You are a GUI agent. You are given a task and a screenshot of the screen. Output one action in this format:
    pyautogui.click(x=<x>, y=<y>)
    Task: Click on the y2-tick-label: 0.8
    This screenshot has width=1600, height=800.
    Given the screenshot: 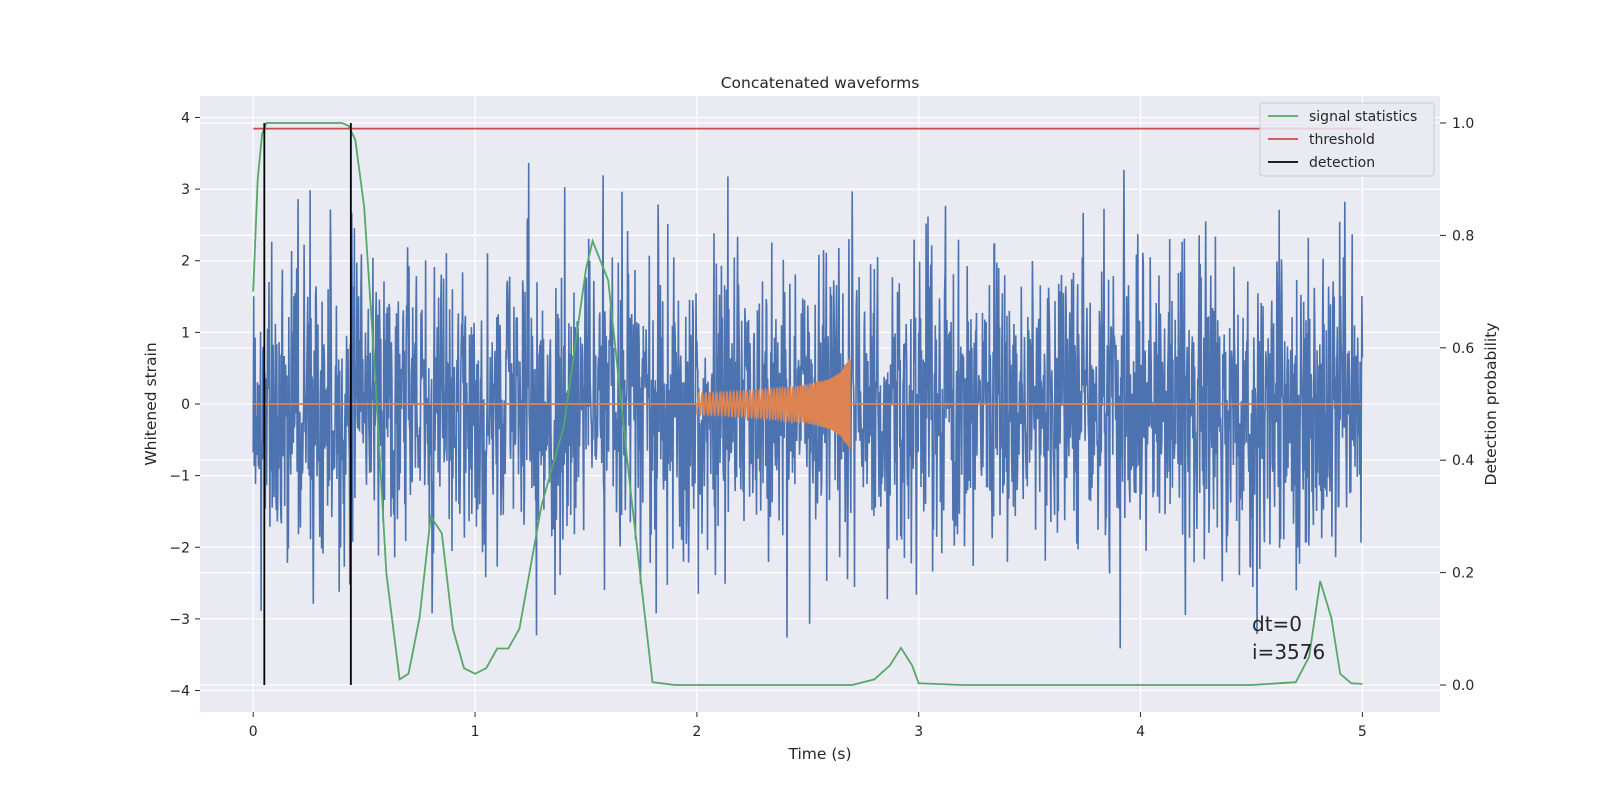 What is the action you would take?
    pyautogui.click(x=1463, y=236)
    